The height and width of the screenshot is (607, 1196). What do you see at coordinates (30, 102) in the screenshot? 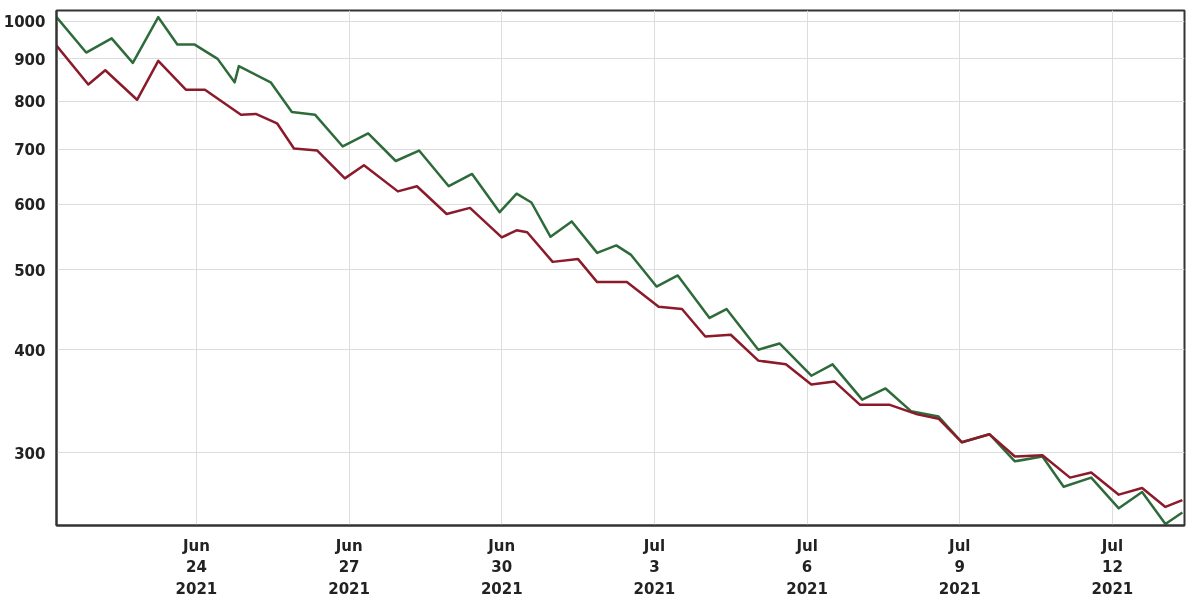
I see `y-tick-label: 800` at bounding box center [30, 102].